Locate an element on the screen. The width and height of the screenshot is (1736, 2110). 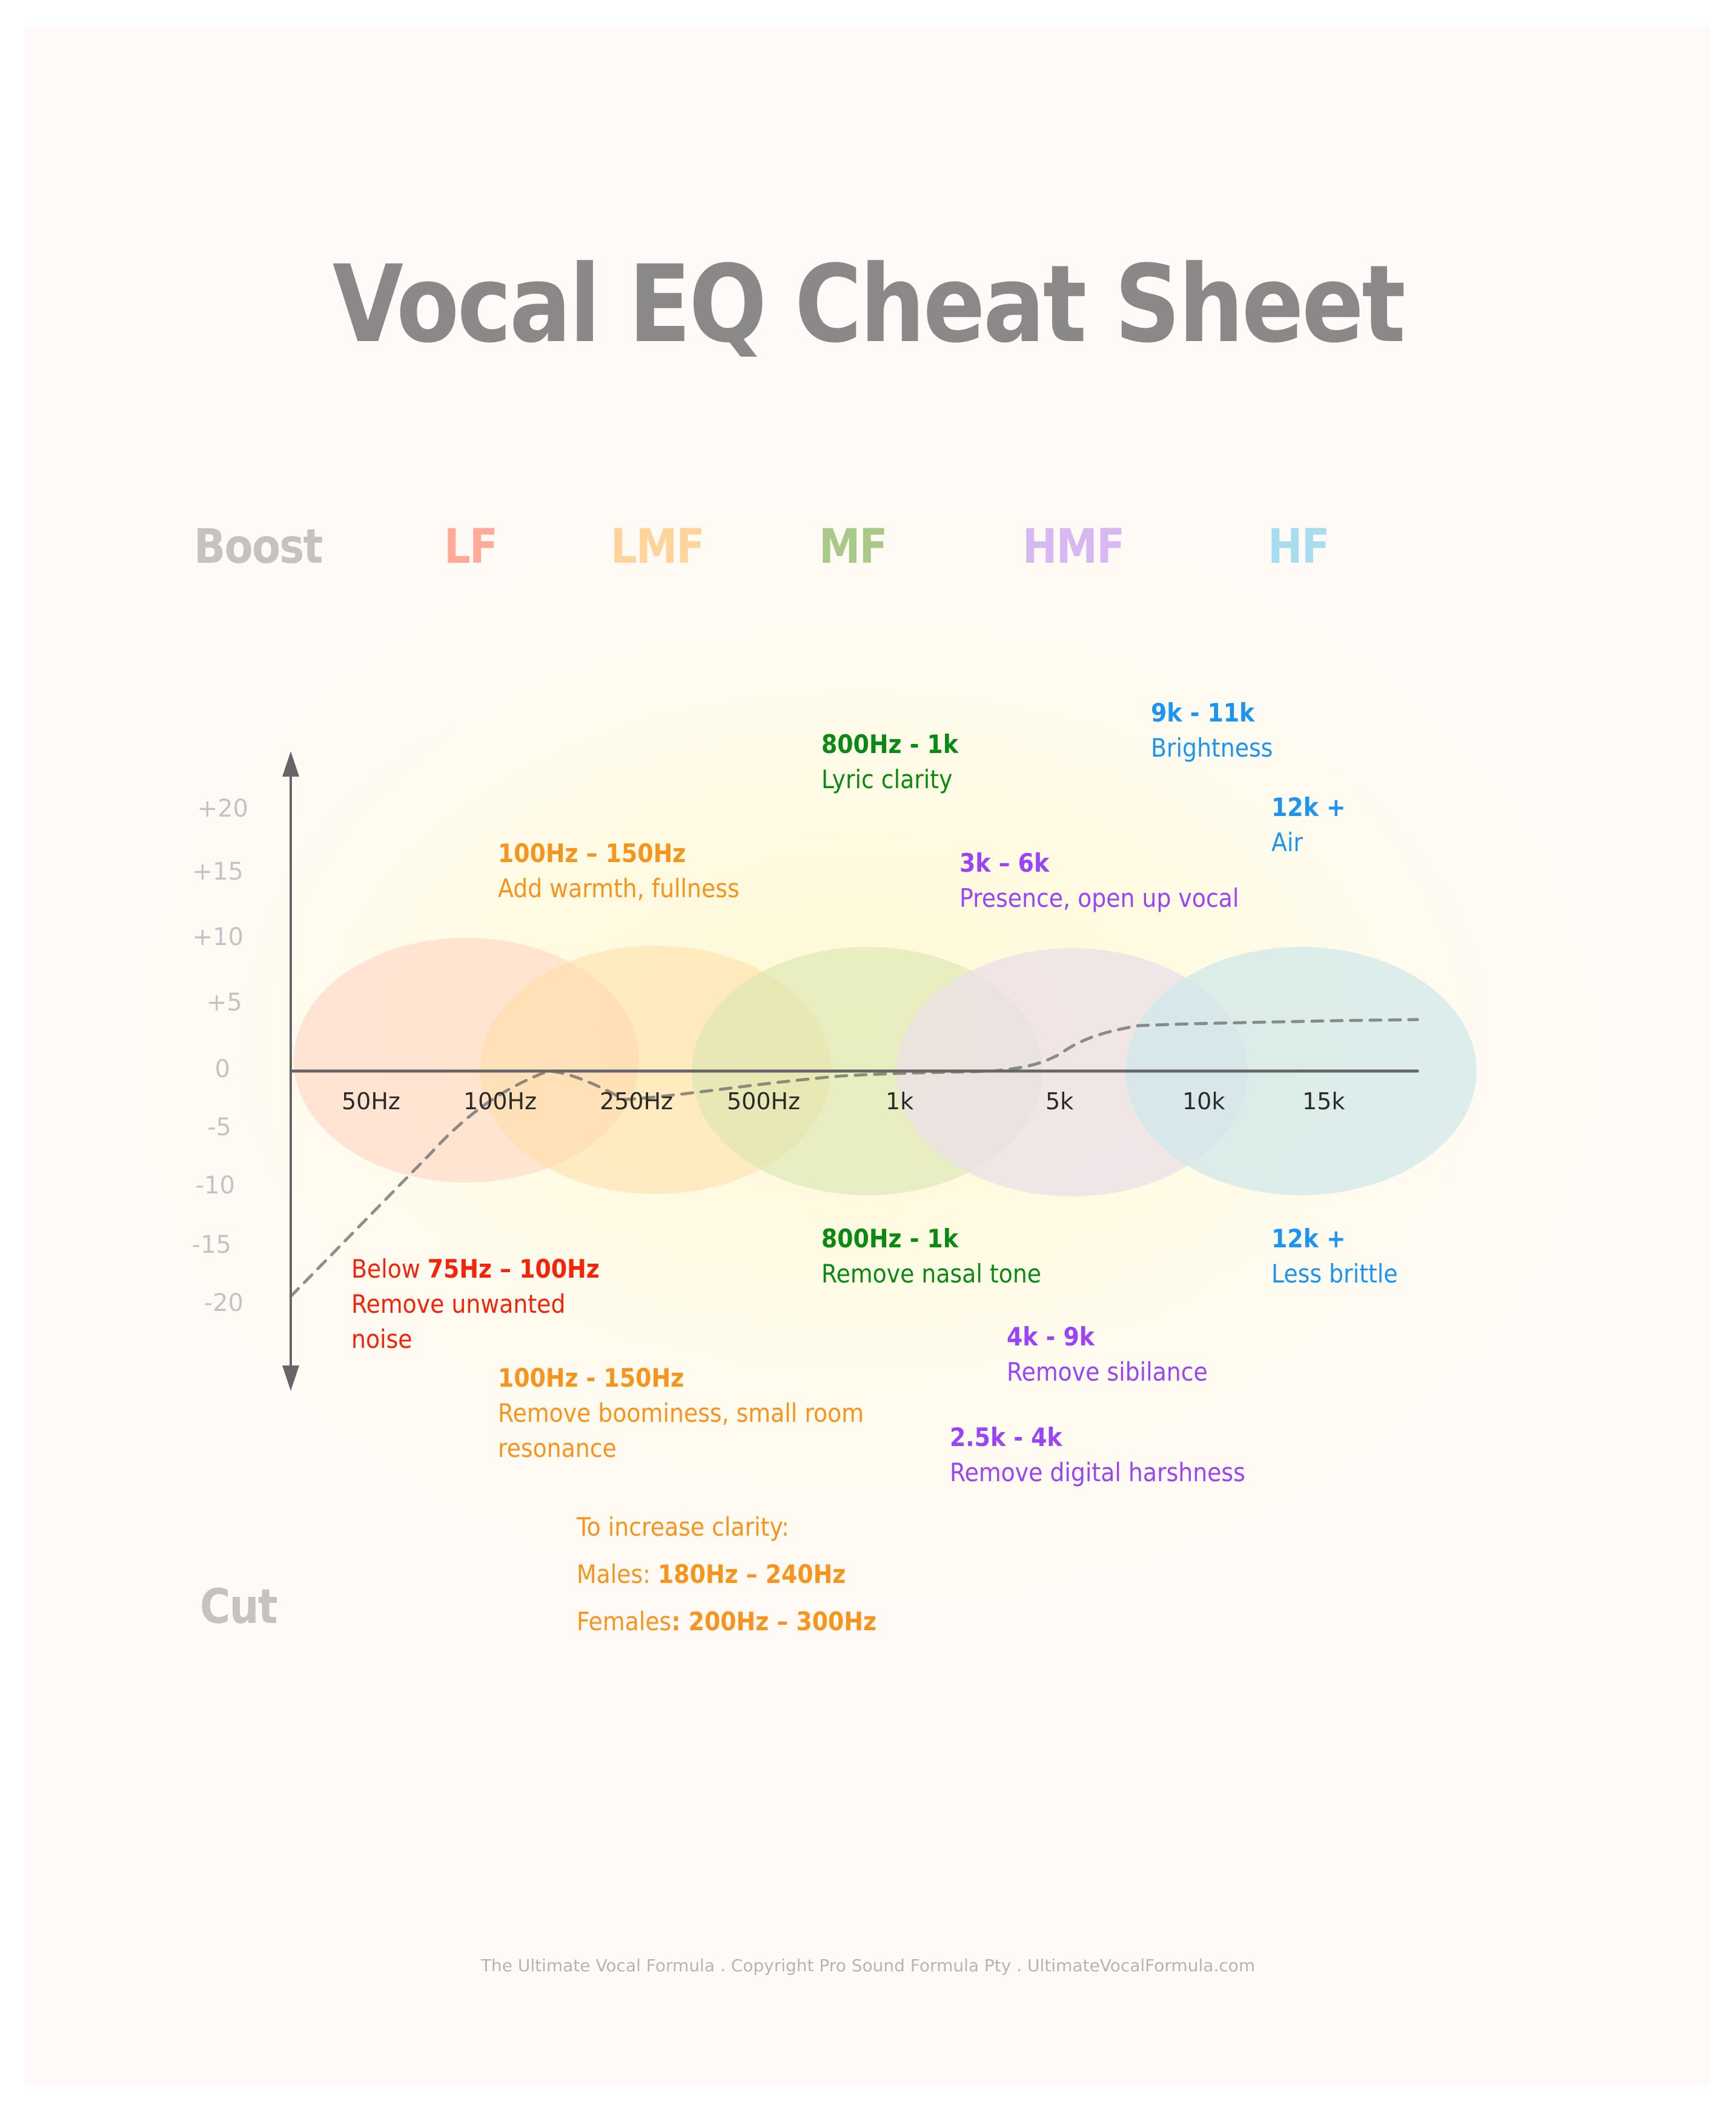
clarity-heading: To increase clarity: is located at coordinates (683, 1527).